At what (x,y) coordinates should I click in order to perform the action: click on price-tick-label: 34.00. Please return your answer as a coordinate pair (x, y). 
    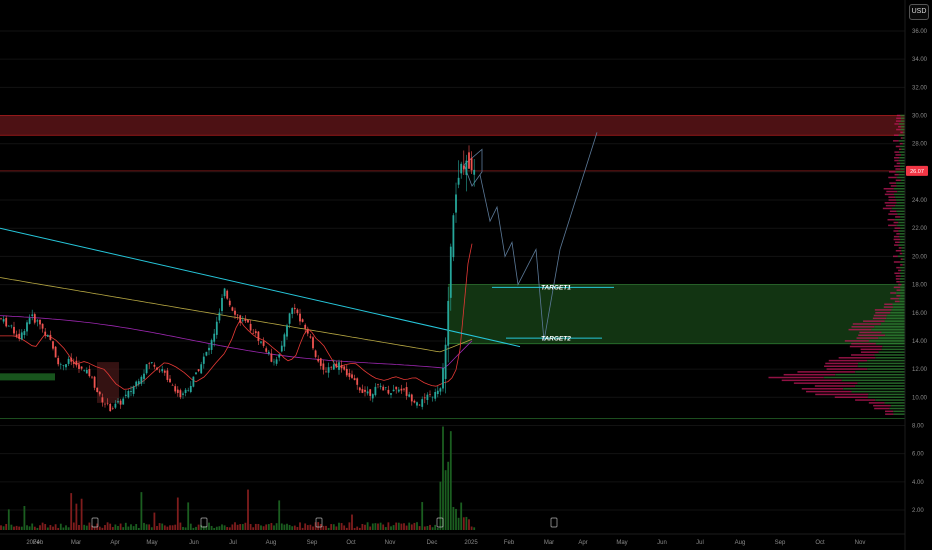
    Looking at the image, I should click on (920, 60).